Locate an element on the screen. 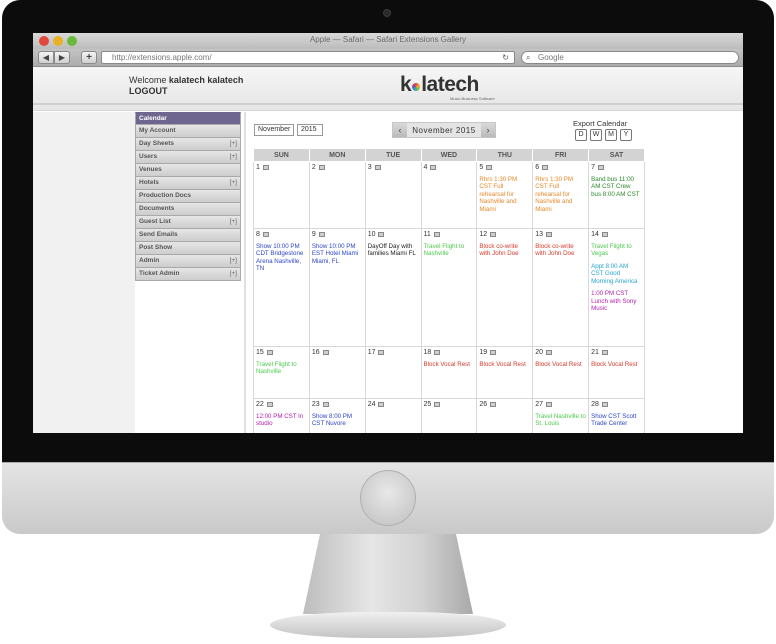  calendar-day-cell: 28 Show CST Scott Trade Center is located at coordinates (616, 415).